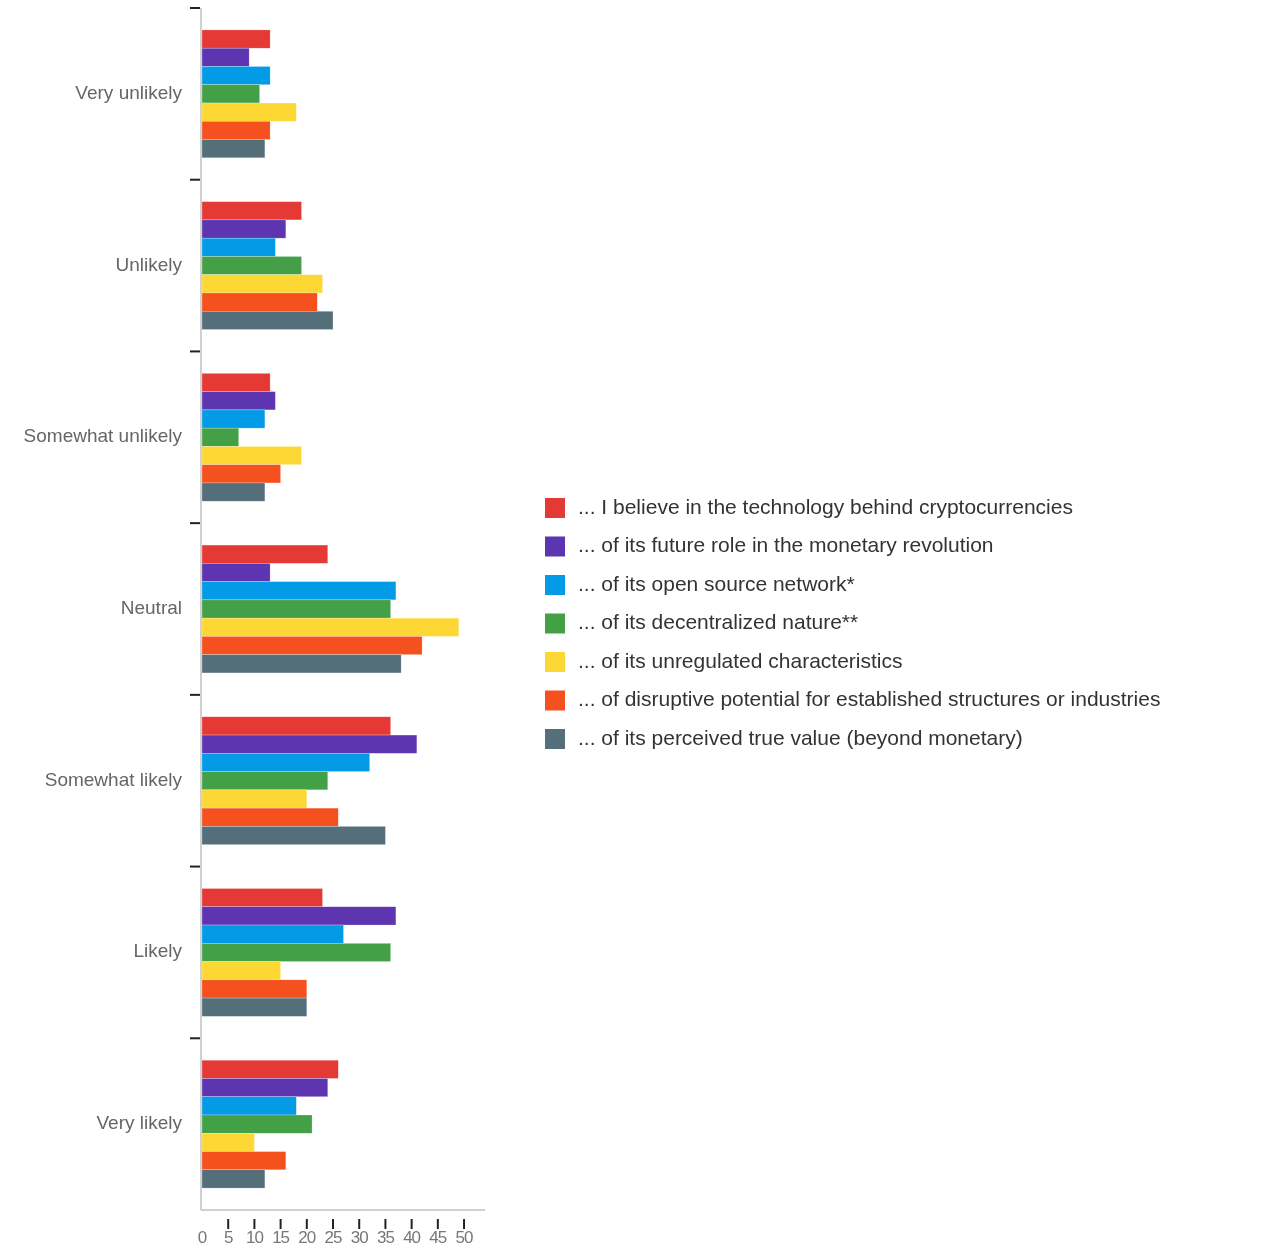 This screenshot has height=1253, width=1287. What do you see at coordinates (254, 1237) in the screenshot?
I see `x-tick-label: 10` at bounding box center [254, 1237].